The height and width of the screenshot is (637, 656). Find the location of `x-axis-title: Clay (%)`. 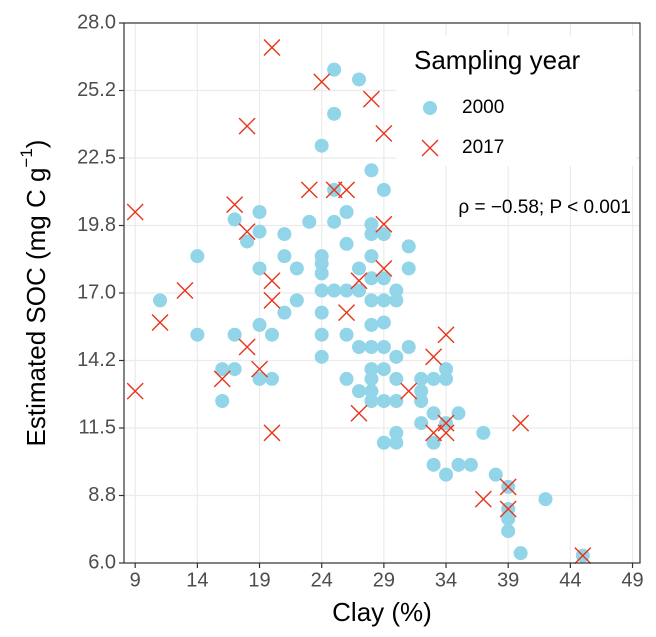

x-axis-title: Clay (%) is located at coordinates (382, 612).